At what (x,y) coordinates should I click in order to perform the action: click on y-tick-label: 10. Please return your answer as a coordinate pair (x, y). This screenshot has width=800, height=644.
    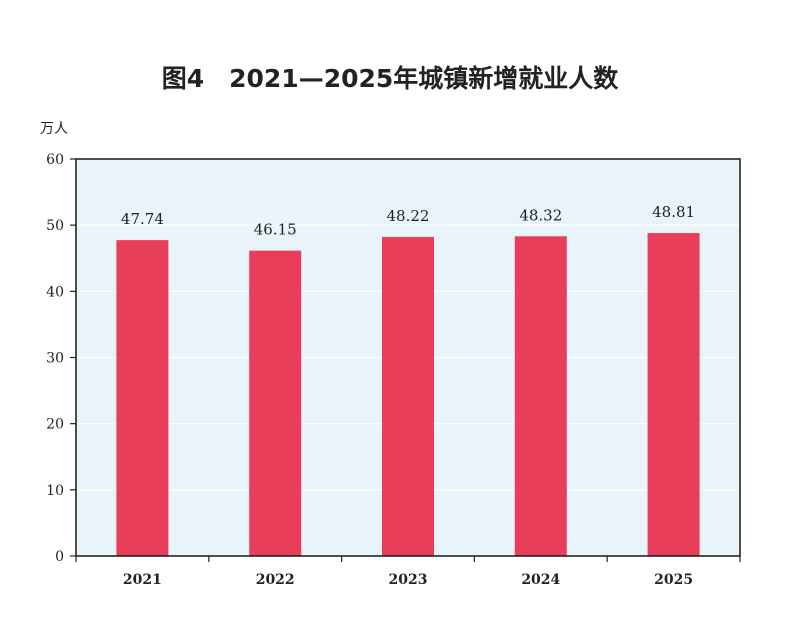
    Looking at the image, I should click on (55, 491).